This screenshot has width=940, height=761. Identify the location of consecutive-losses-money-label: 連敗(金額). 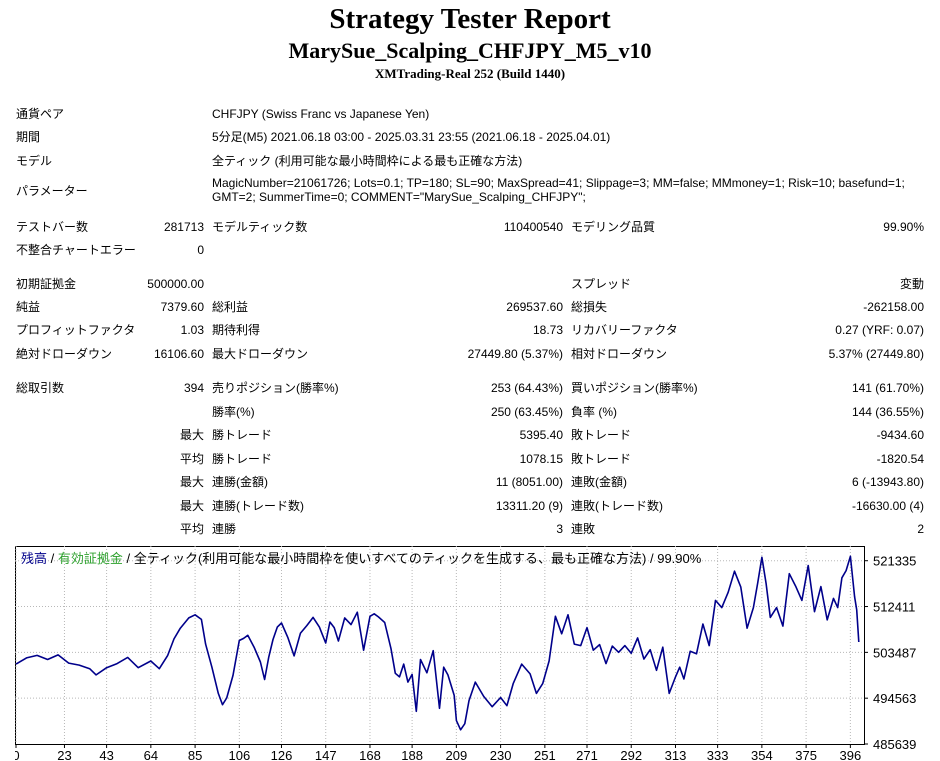
(599, 482).